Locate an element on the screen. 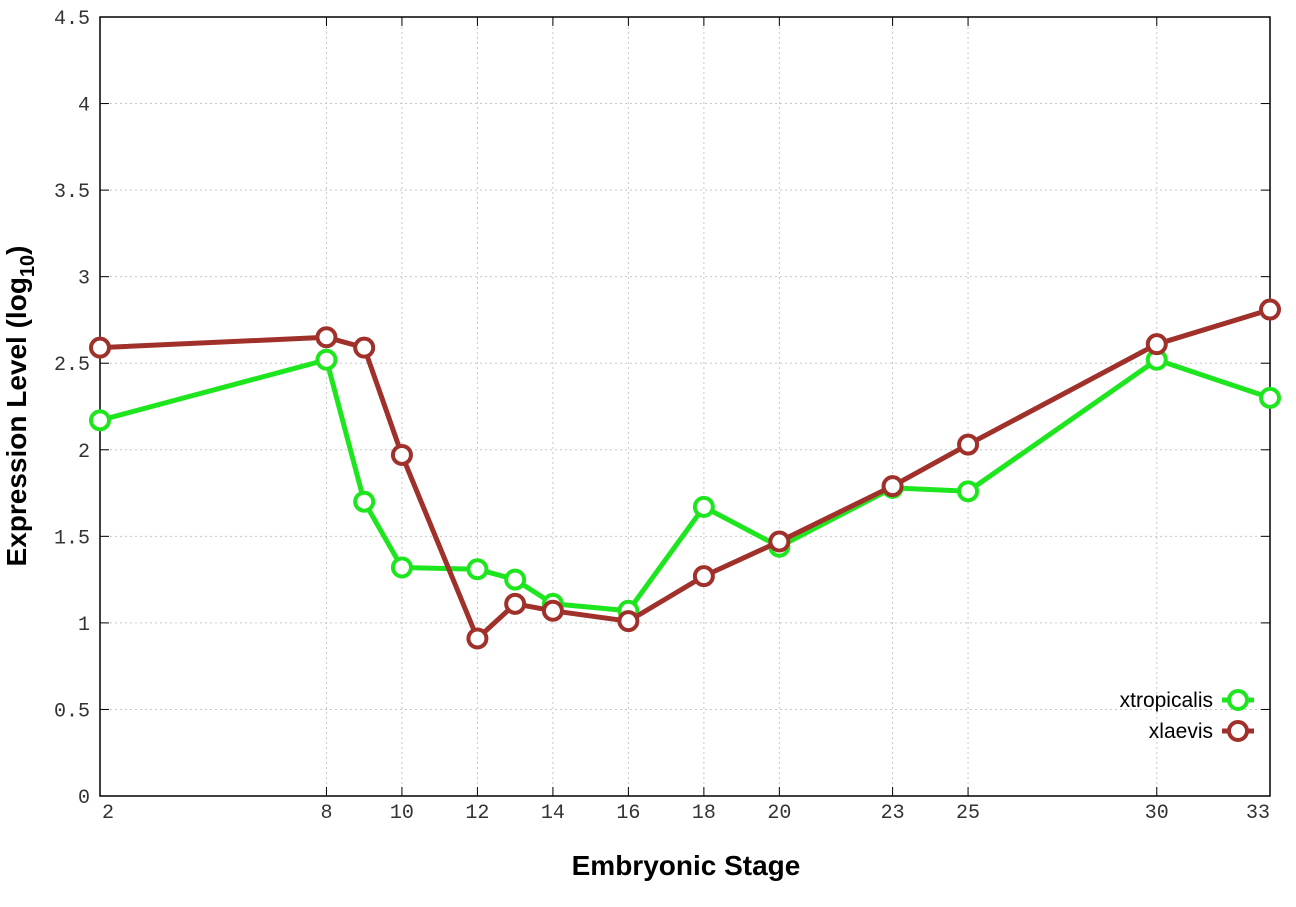  x-tick-label: 20 is located at coordinates (779, 813).